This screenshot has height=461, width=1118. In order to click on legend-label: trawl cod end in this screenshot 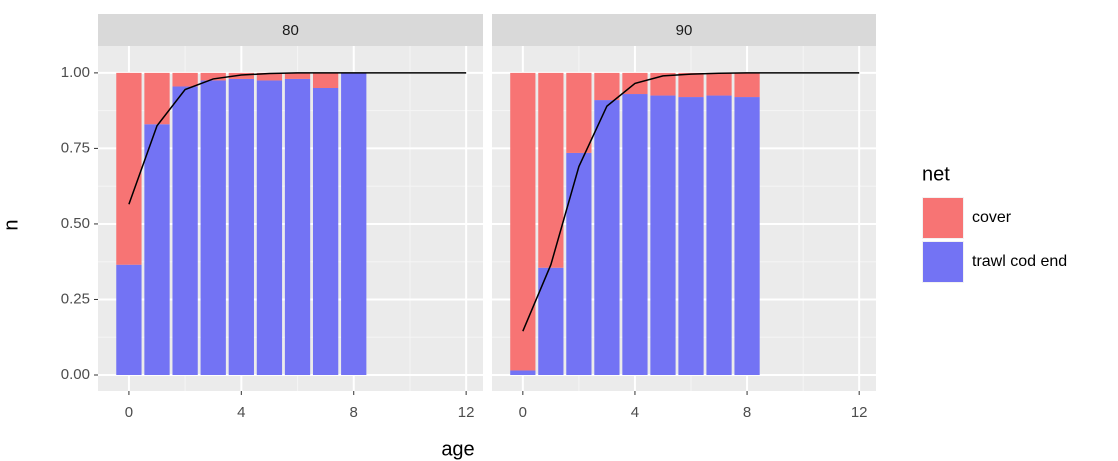, I will do `click(1019, 261)`.